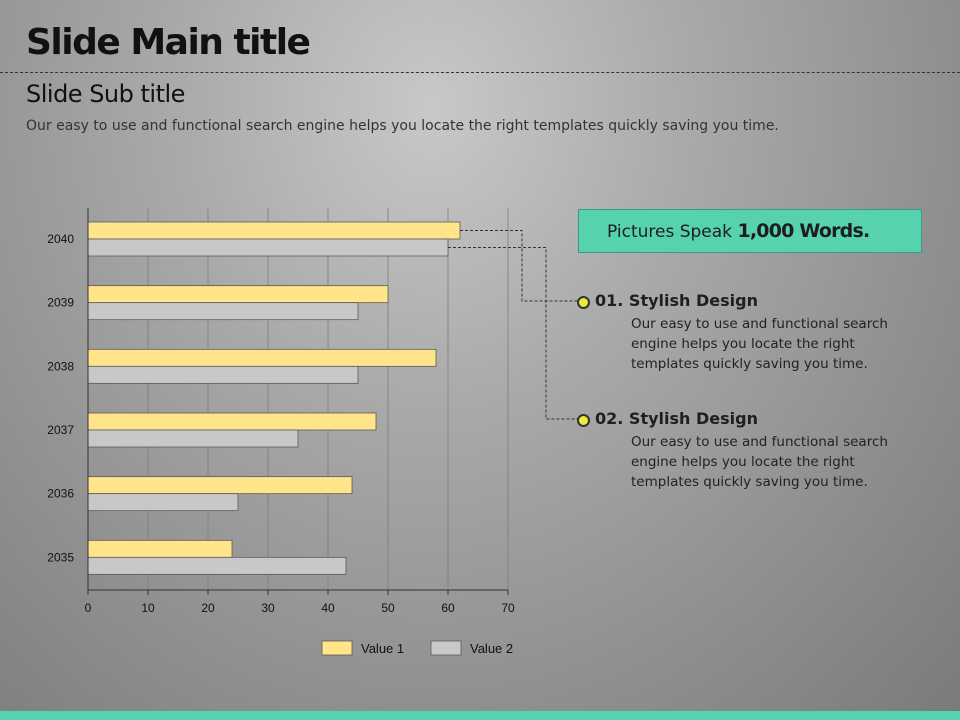  I want to click on x-tick-label: 10, so click(148, 608).